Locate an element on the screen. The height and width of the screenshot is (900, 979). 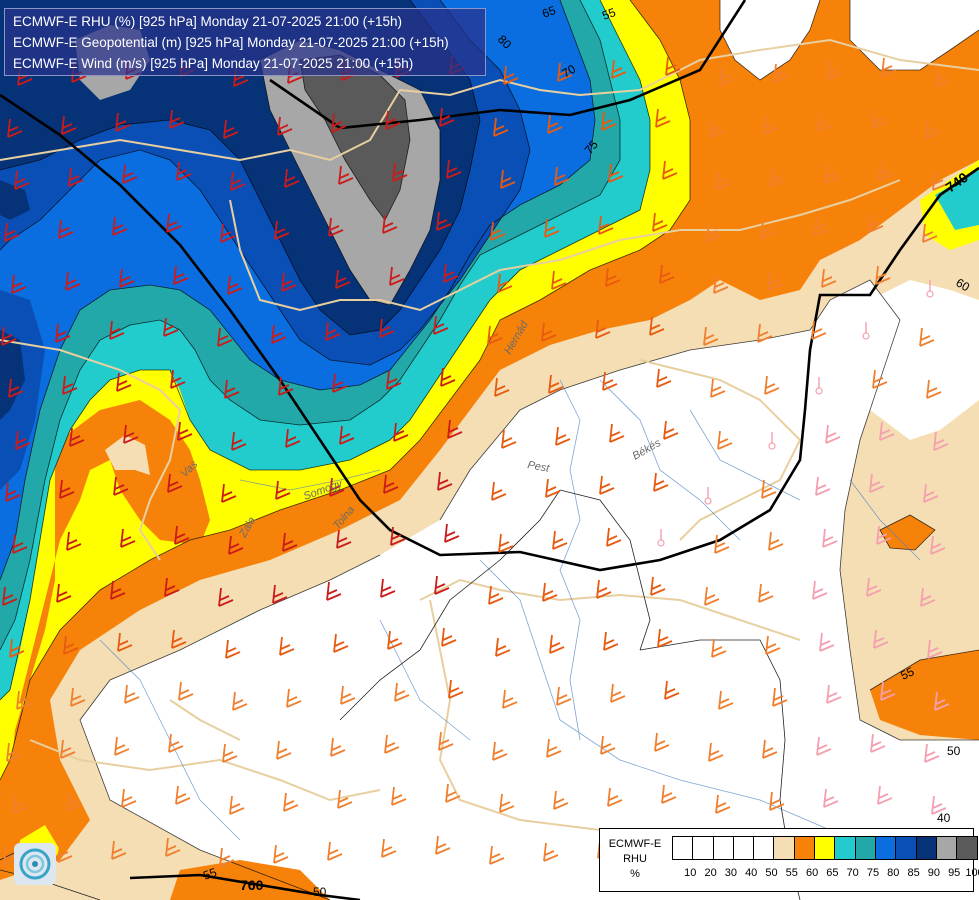
legend-tick-label: 30 is located at coordinates (731, 873).